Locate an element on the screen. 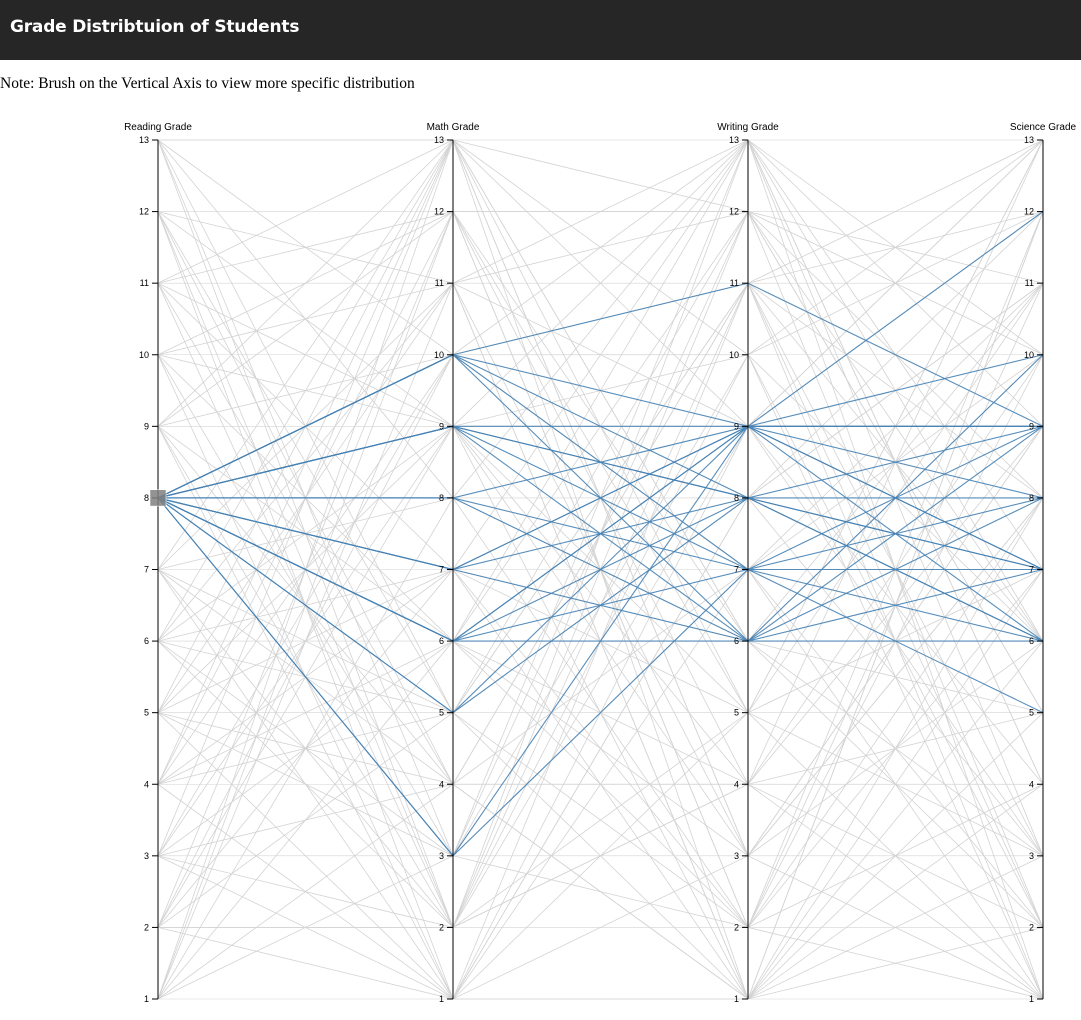 This screenshot has height=1020, width=1081. page-title: Grade Distribtuion of Students is located at coordinates (155, 27).